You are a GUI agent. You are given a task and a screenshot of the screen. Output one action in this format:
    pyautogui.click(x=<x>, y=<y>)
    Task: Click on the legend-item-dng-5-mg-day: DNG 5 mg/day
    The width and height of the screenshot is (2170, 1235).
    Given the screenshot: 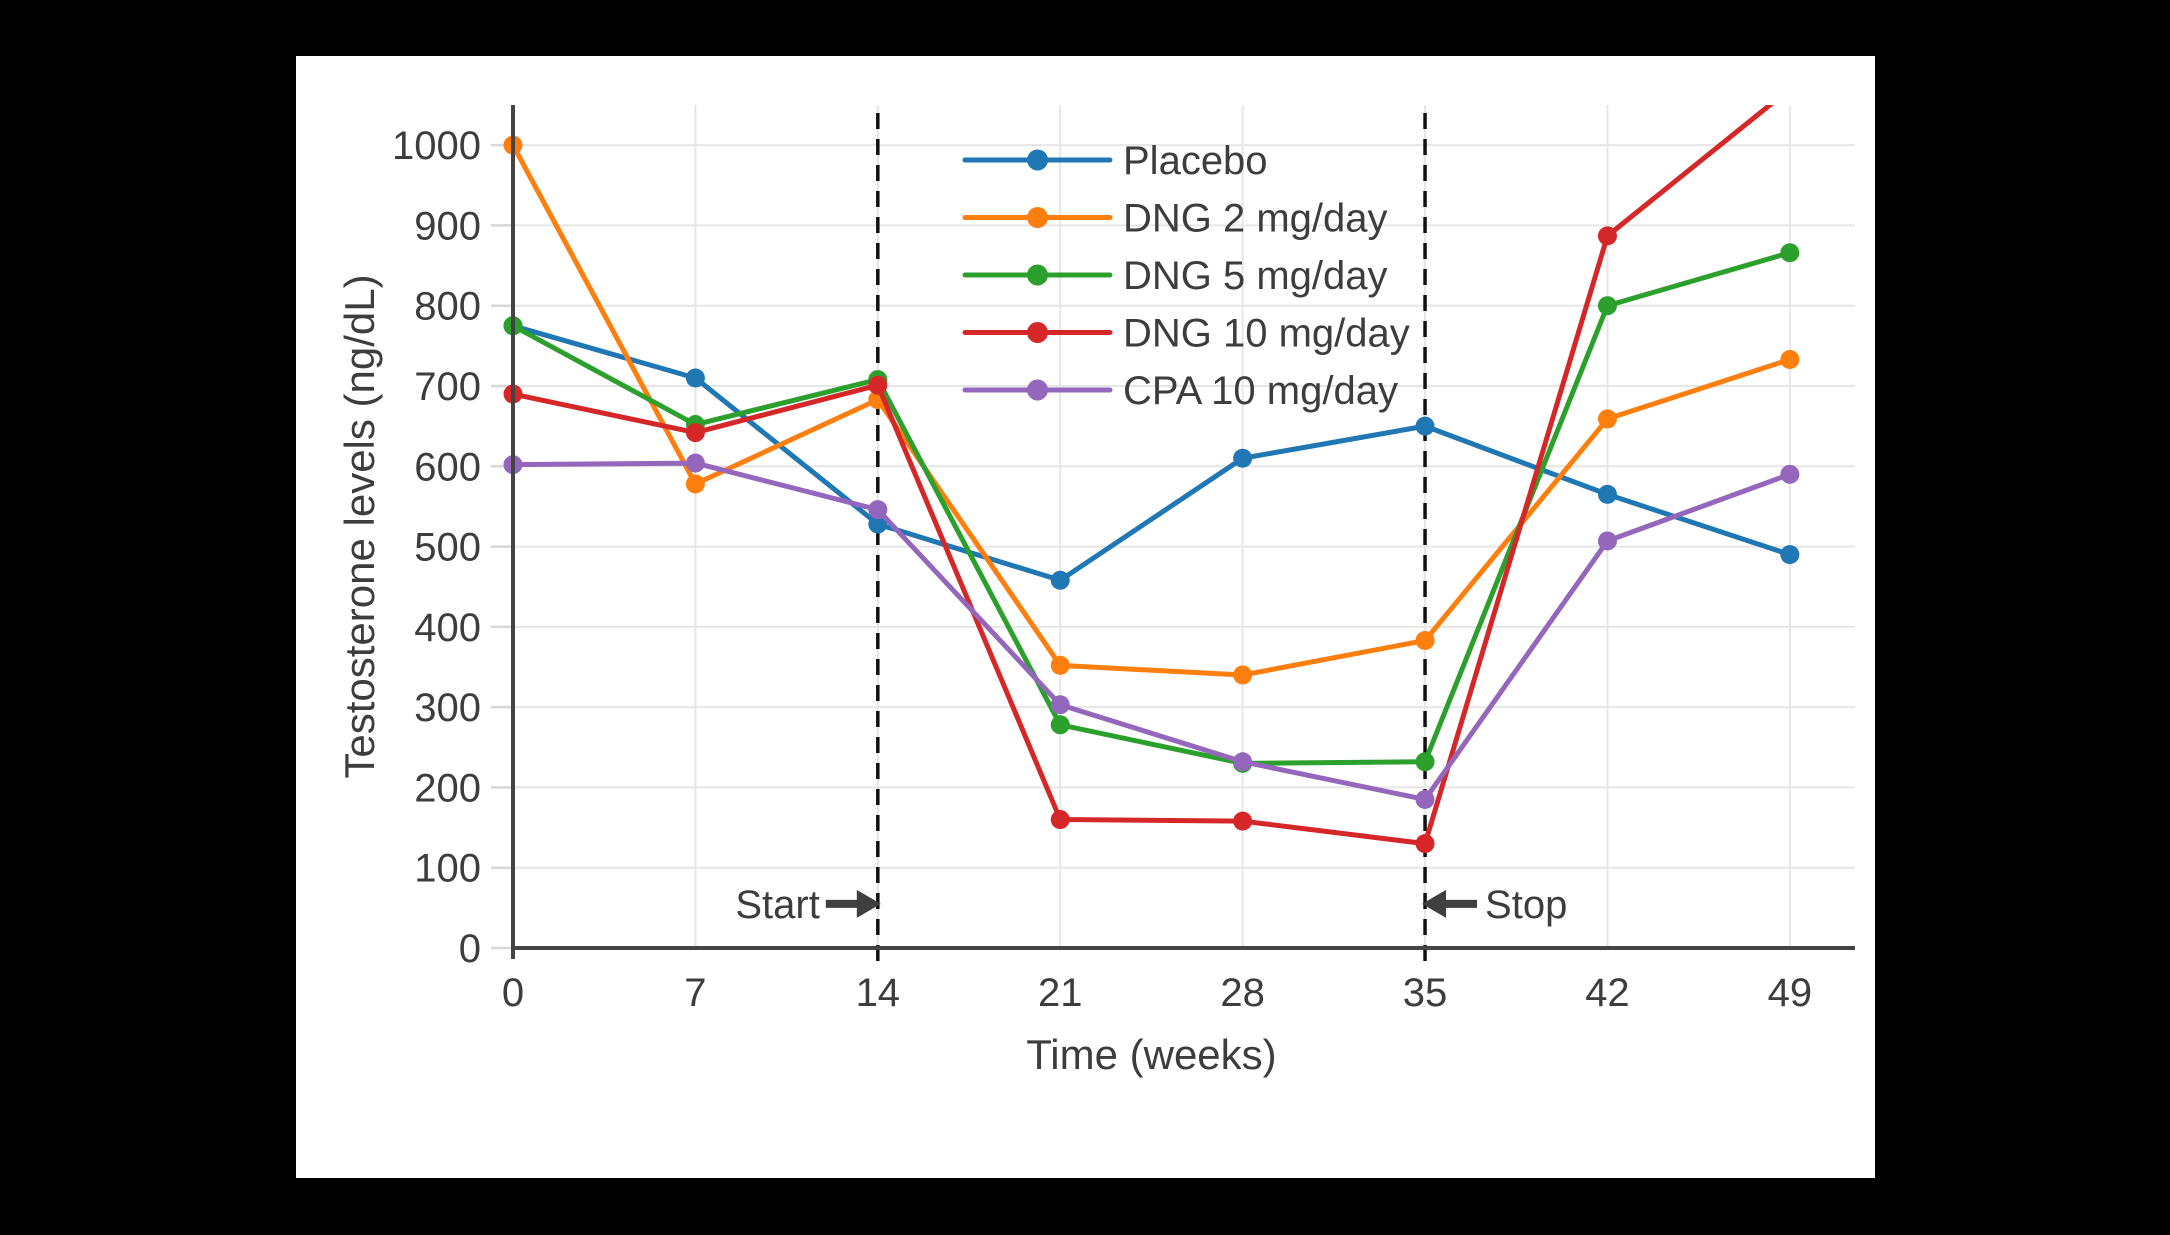 What is the action you would take?
    pyautogui.click(x=1175, y=276)
    